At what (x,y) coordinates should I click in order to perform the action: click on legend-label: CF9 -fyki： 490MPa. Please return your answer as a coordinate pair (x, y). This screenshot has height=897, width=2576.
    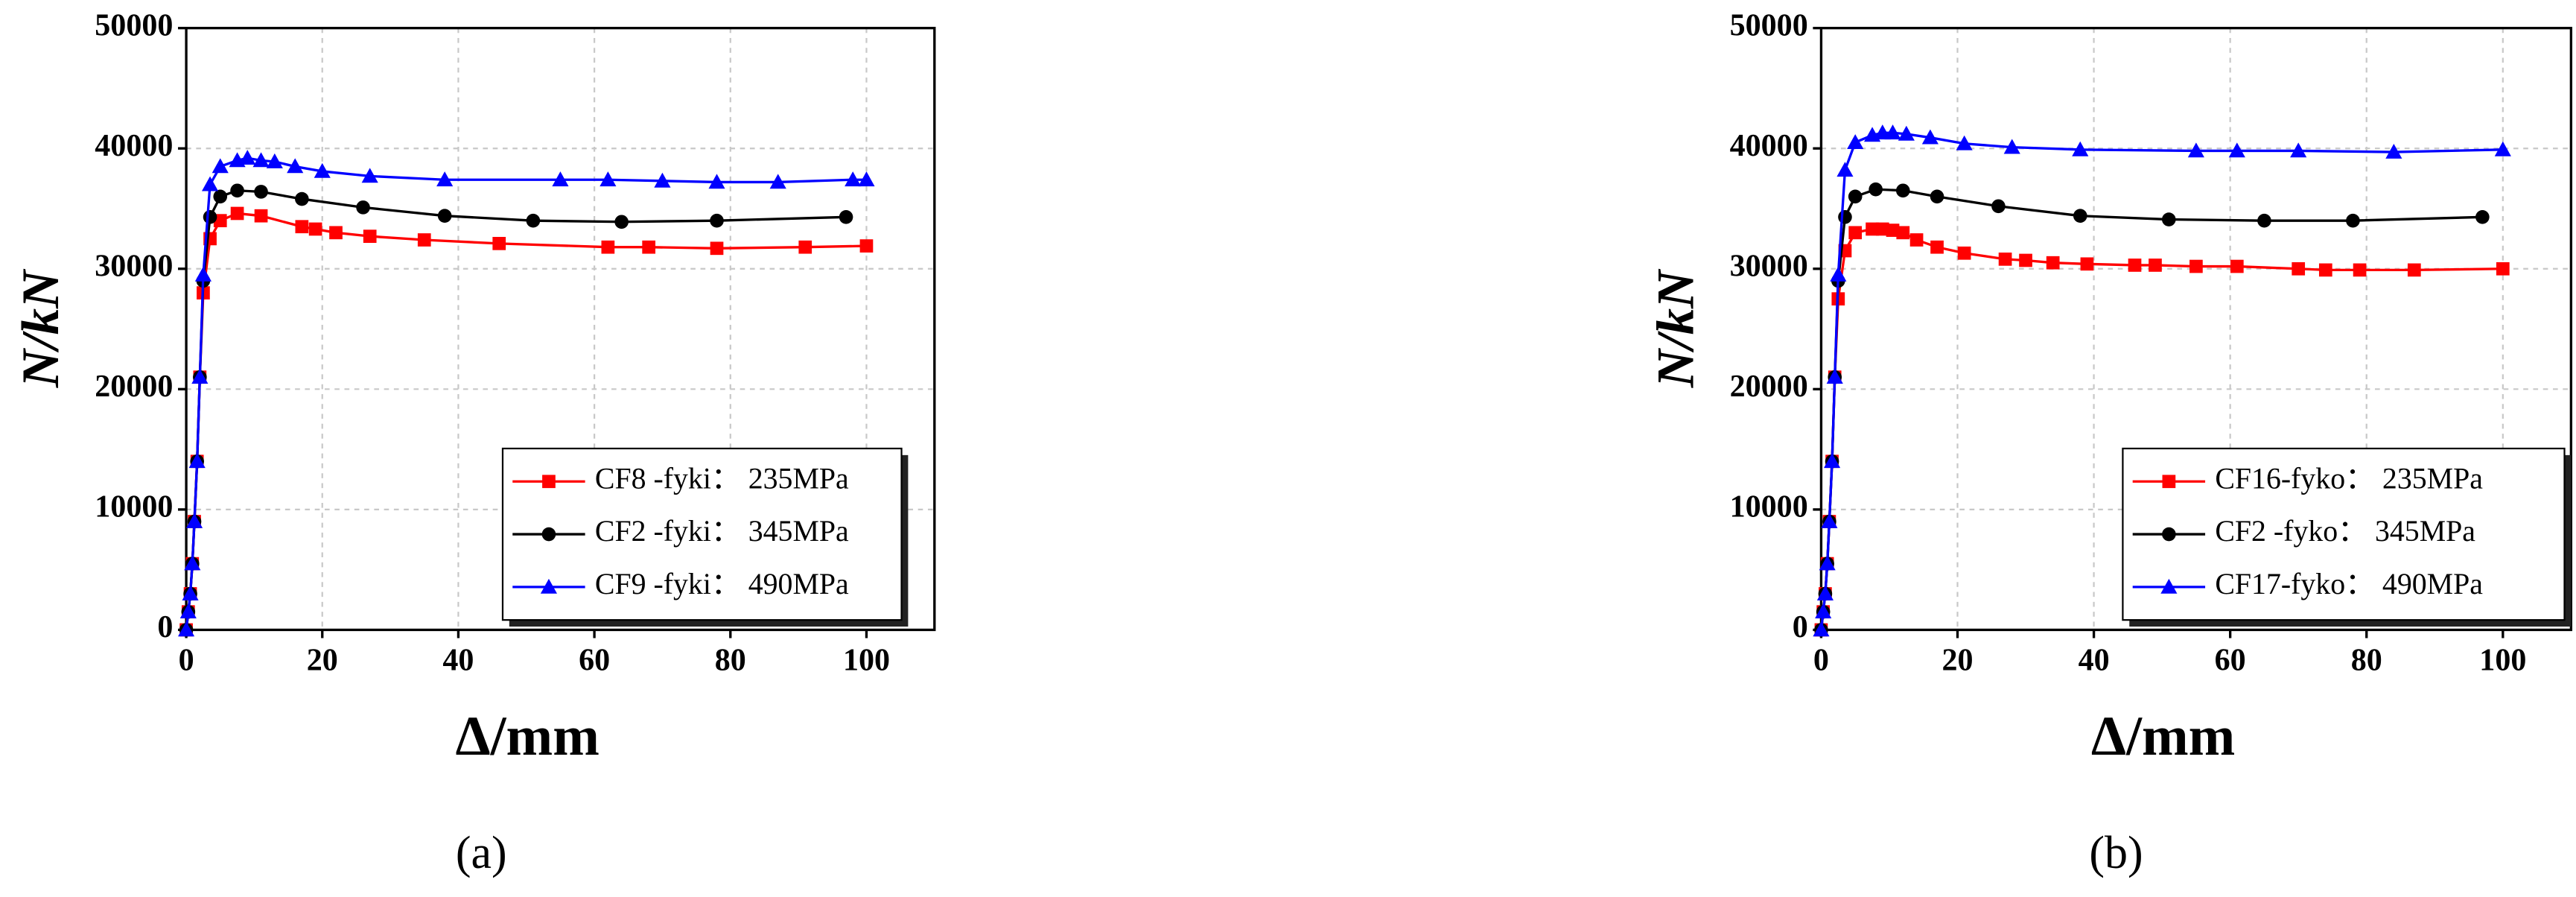
    Looking at the image, I should click on (722, 584).